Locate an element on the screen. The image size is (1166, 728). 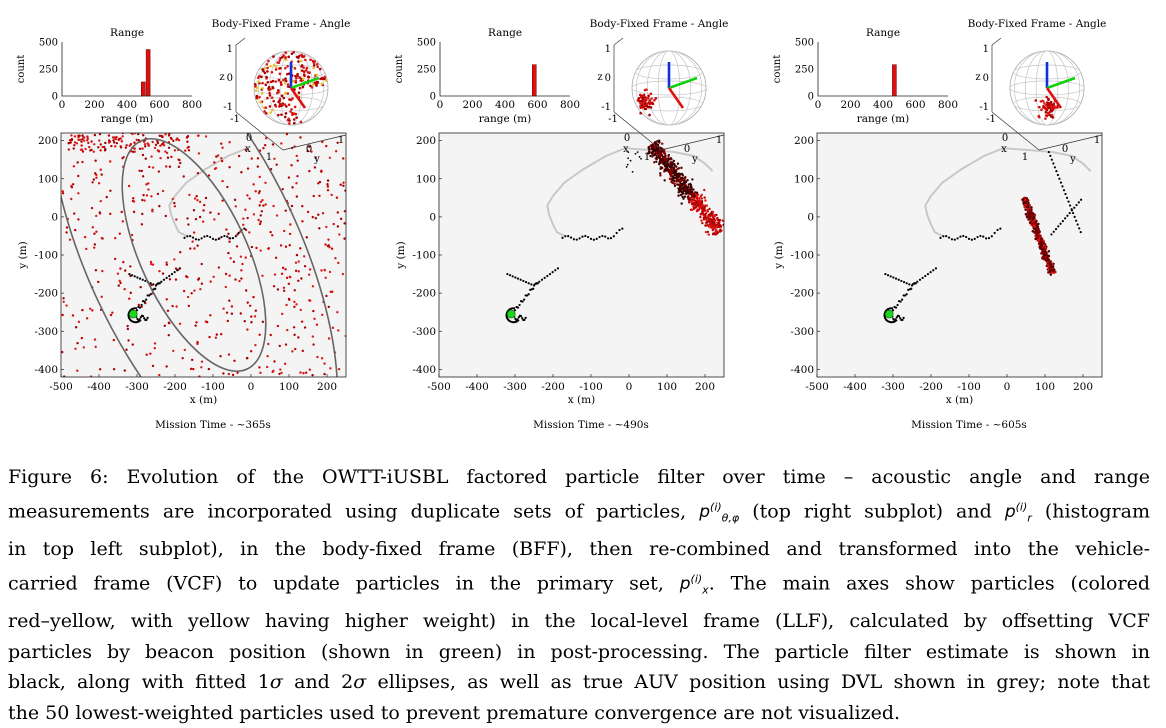
angle-title: Body-Fixed Frame - Angle is located at coordinates (1037, 24).